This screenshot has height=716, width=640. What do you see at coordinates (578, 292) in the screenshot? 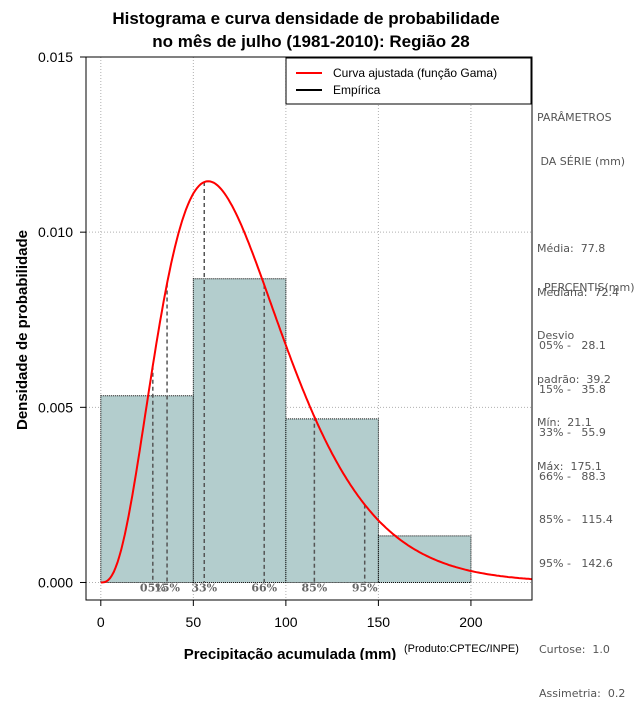
I see `stat-median: Mediana: 72.4` at bounding box center [578, 292].